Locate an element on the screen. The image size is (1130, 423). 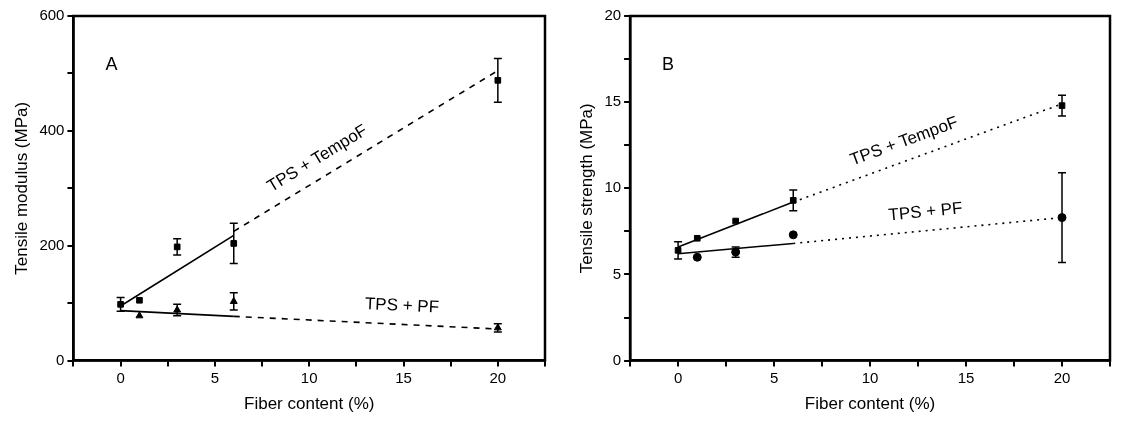
y-tick-label: 400 is located at coordinates (52, 130).